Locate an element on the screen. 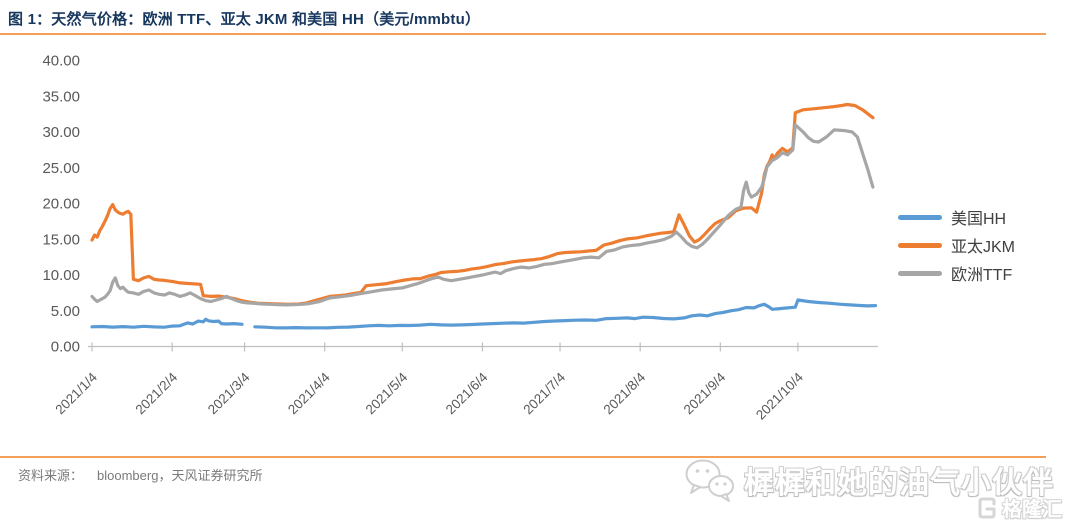 The height and width of the screenshot is (528, 1080). x-tick-label: 2021/7/4 is located at coordinates (544, 393).